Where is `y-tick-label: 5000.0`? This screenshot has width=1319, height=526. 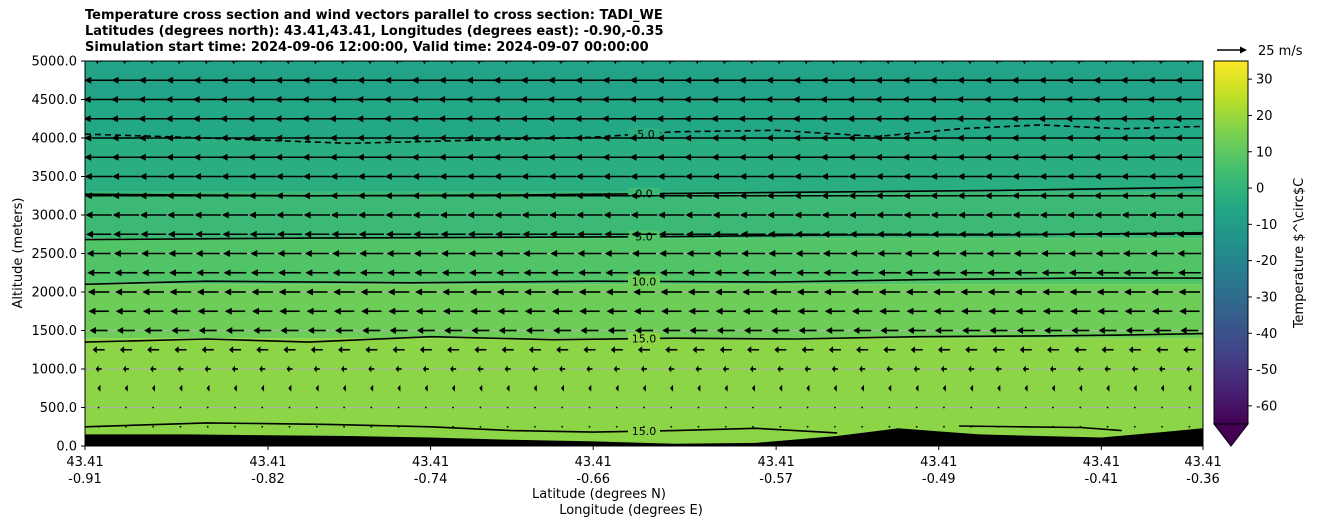 y-tick-label: 5000.0 is located at coordinates (55, 62).